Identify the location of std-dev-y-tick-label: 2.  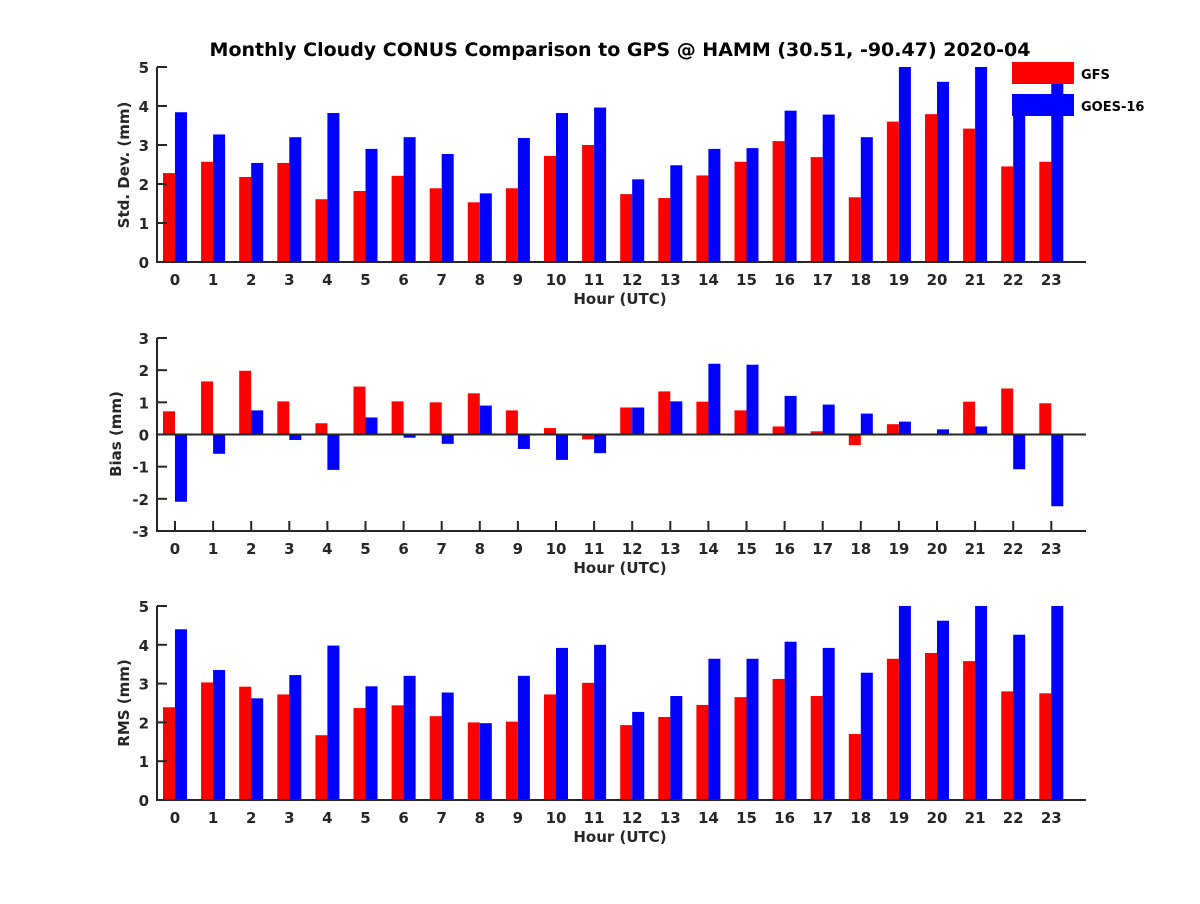
(144, 185).